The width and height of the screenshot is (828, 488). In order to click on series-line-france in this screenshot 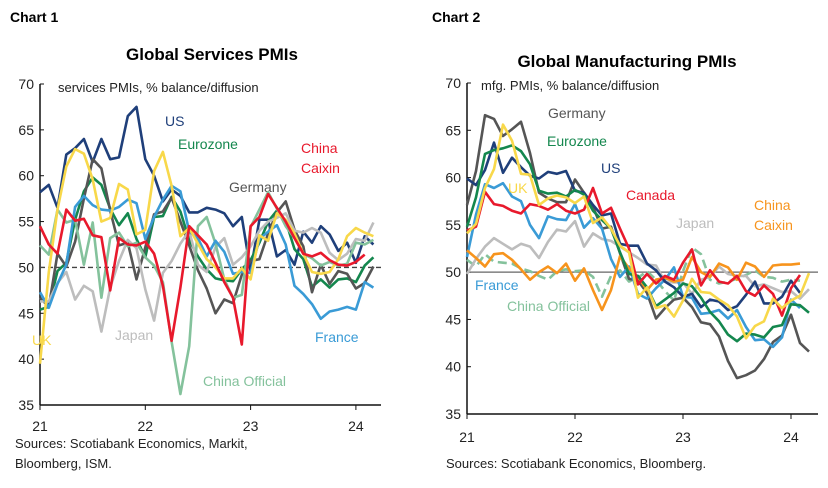, I will do `click(206, 252)`.